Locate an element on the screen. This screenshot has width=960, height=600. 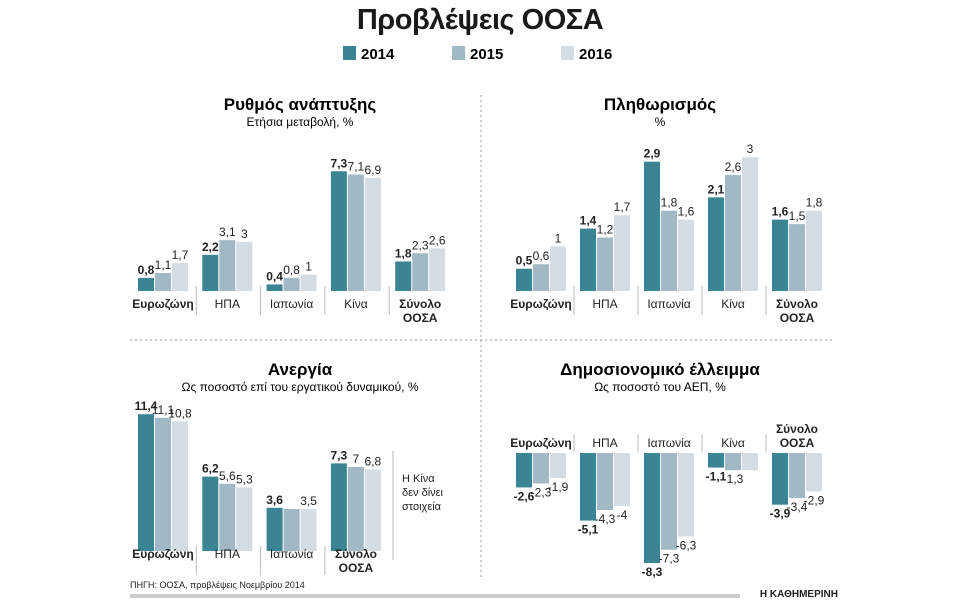
data-label: 6,2 is located at coordinates (210, 469).